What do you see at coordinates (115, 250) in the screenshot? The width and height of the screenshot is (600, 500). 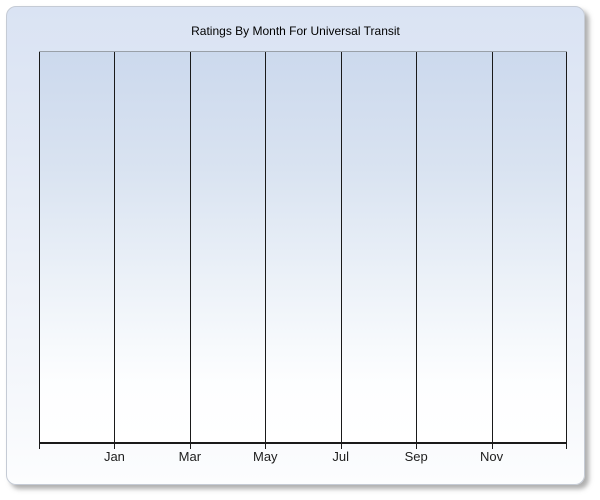 I see `gridline-jan` at bounding box center [115, 250].